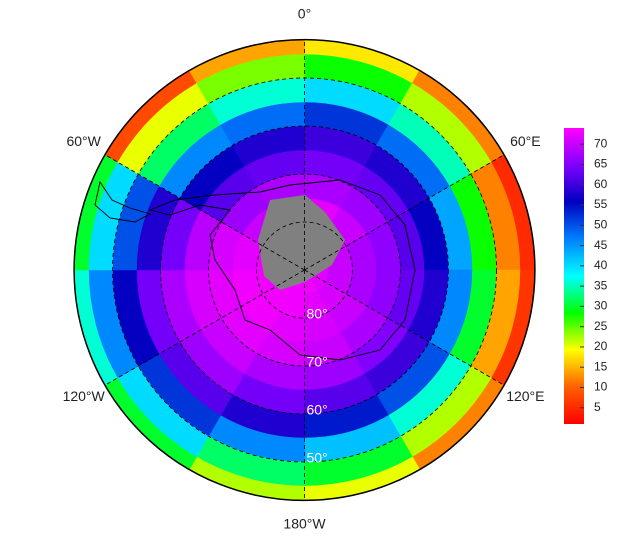 This screenshot has height=552, width=625. What do you see at coordinates (601, 224) in the screenshot?
I see `colorbar-tick-label: 50` at bounding box center [601, 224].